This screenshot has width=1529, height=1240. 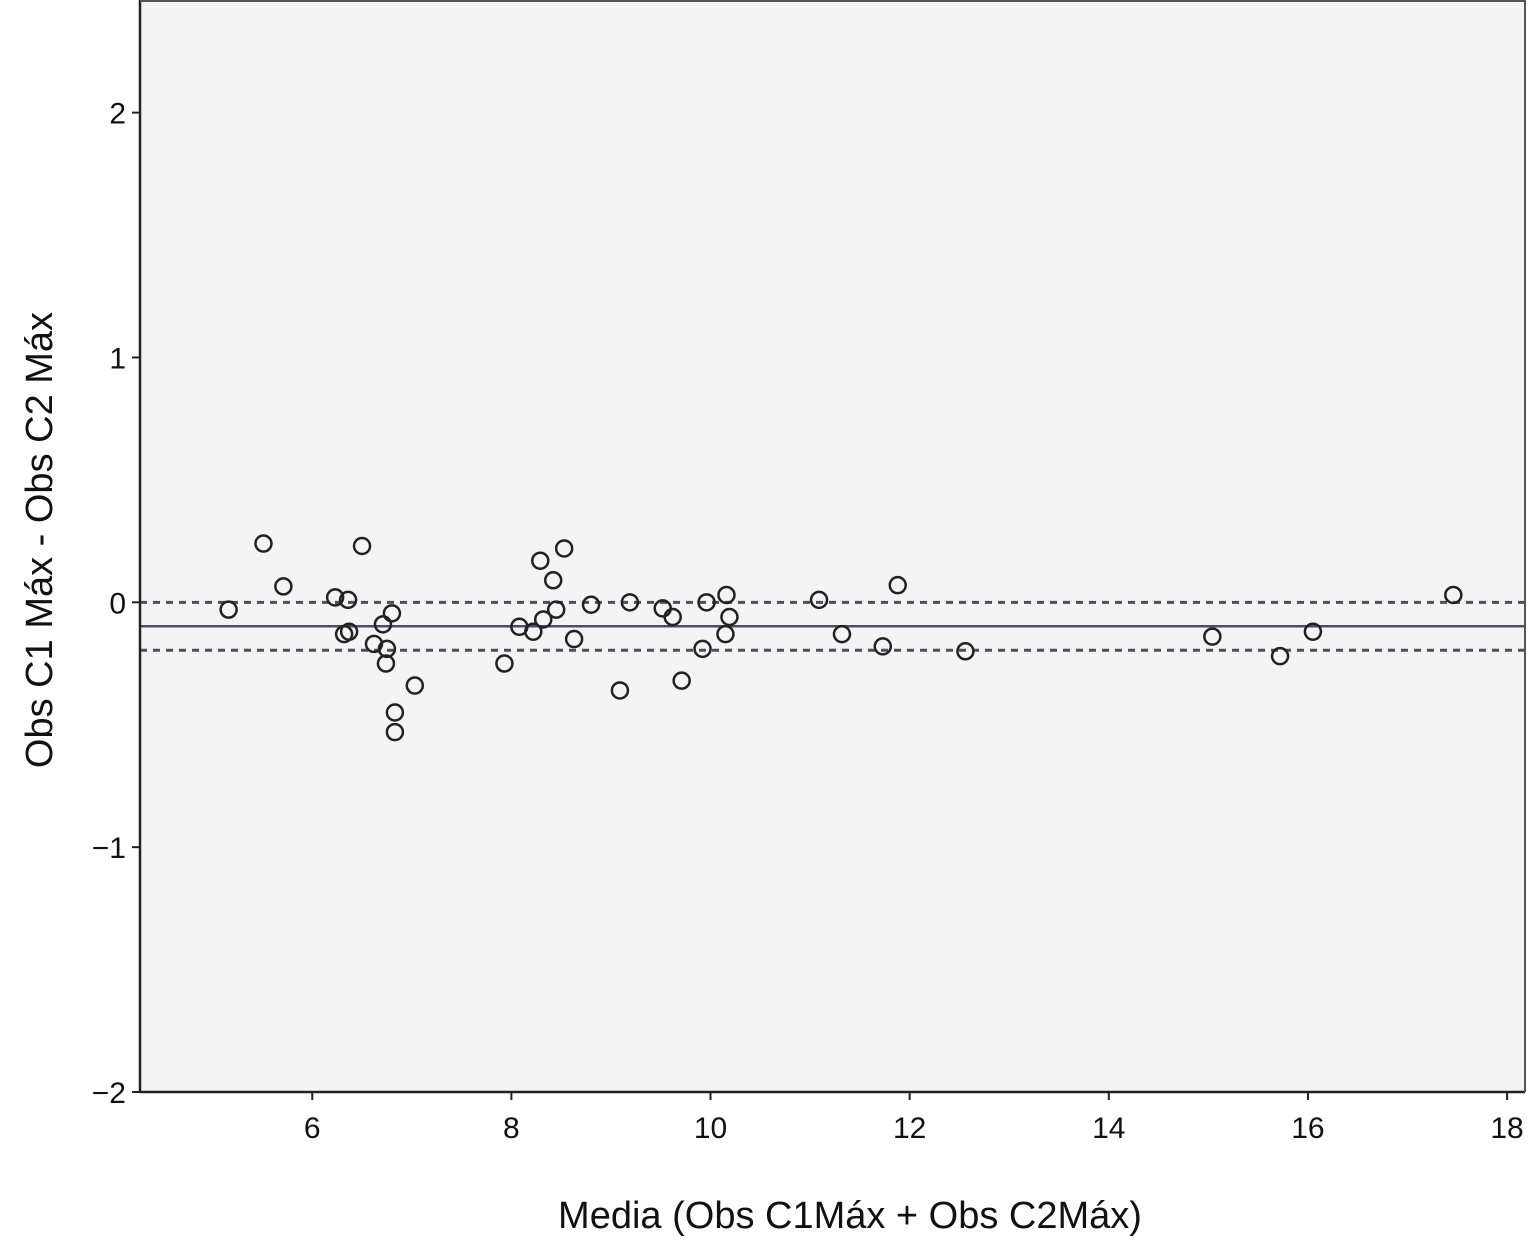 I want to click on x-tick-label: 6, so click(x=312, y=1128).